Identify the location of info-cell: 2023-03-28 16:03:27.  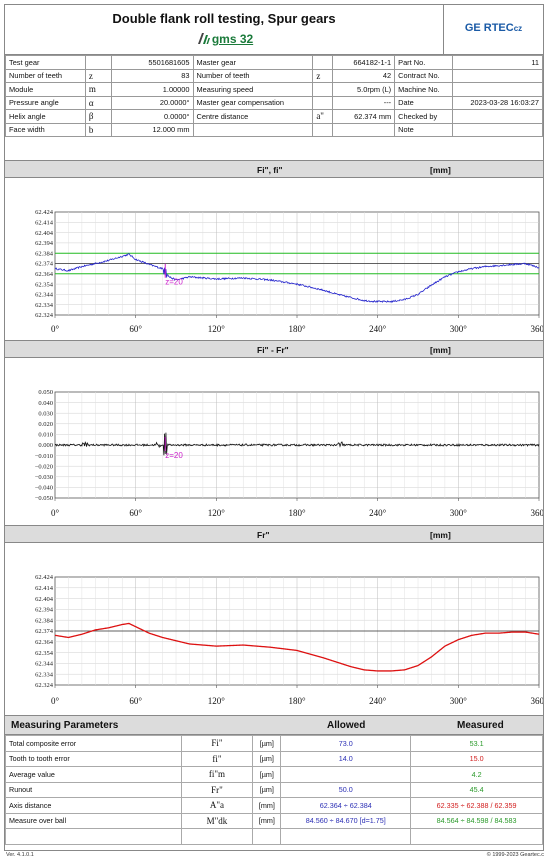
(497, 102).